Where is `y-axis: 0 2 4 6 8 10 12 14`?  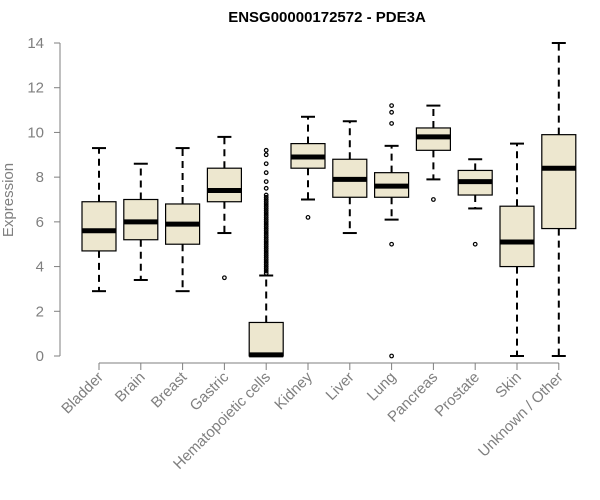
y-axis: 0 2 4 6 8 10 12 14 is located at coordinates (44, 200).